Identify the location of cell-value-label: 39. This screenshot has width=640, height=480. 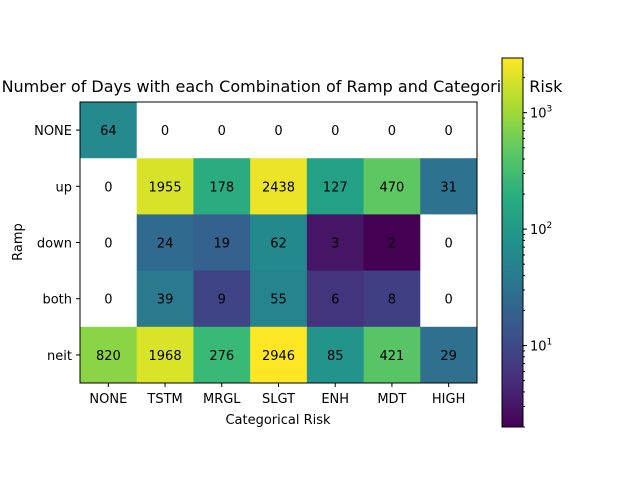
(165, 300).